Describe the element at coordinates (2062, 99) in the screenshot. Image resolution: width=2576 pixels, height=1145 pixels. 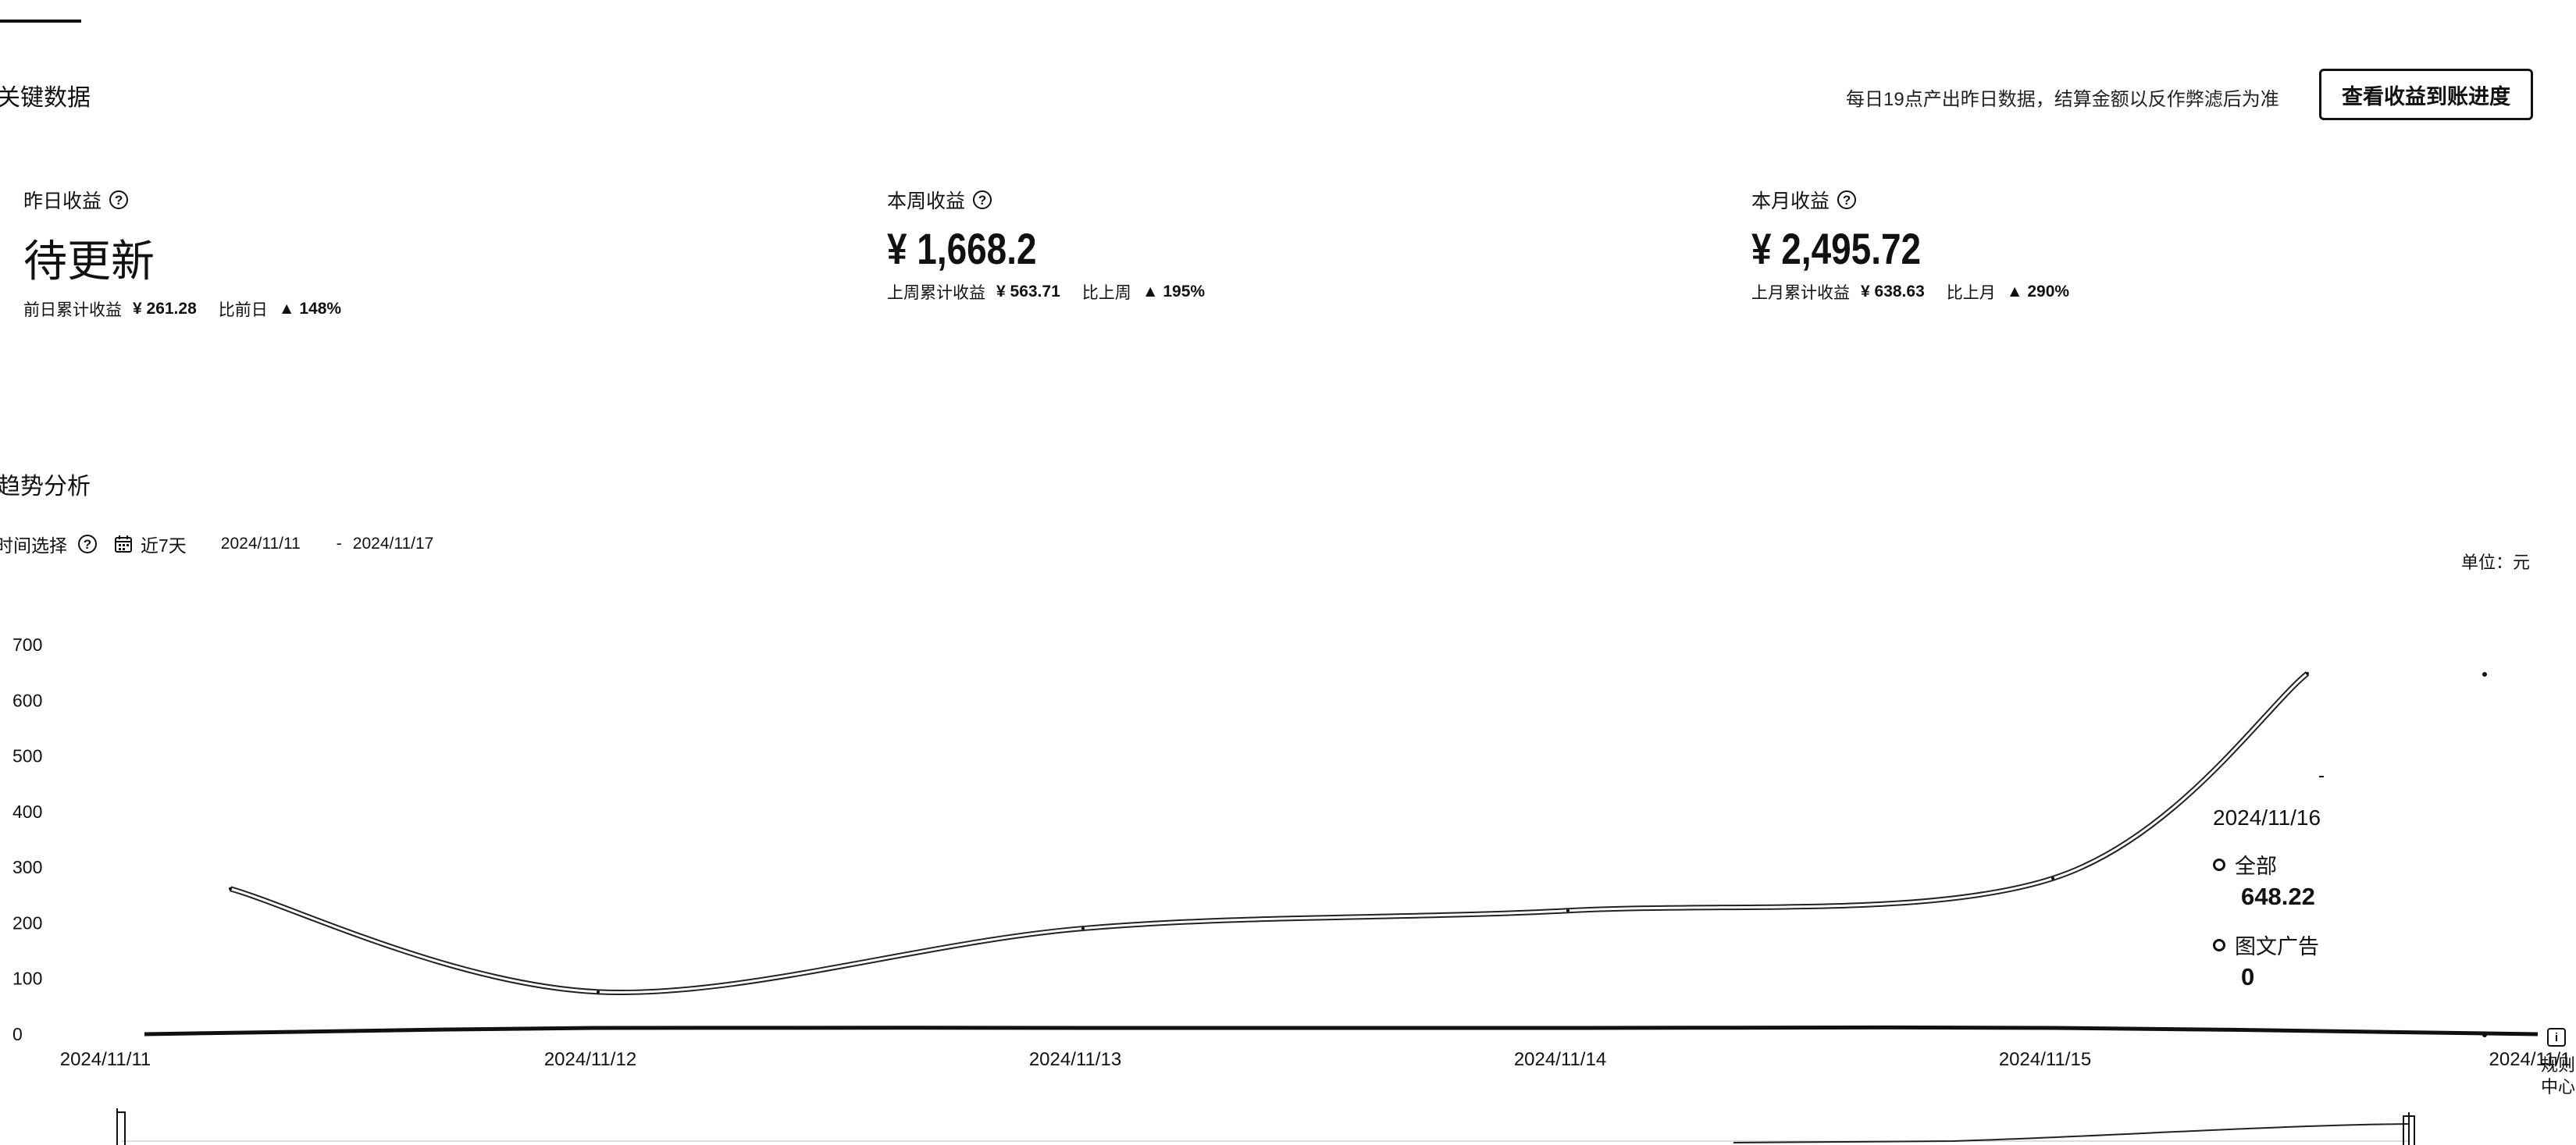
I see `settlement-notice: 每日19点产出昨日数据，结算金额以反作弊滤后为准` at that location.